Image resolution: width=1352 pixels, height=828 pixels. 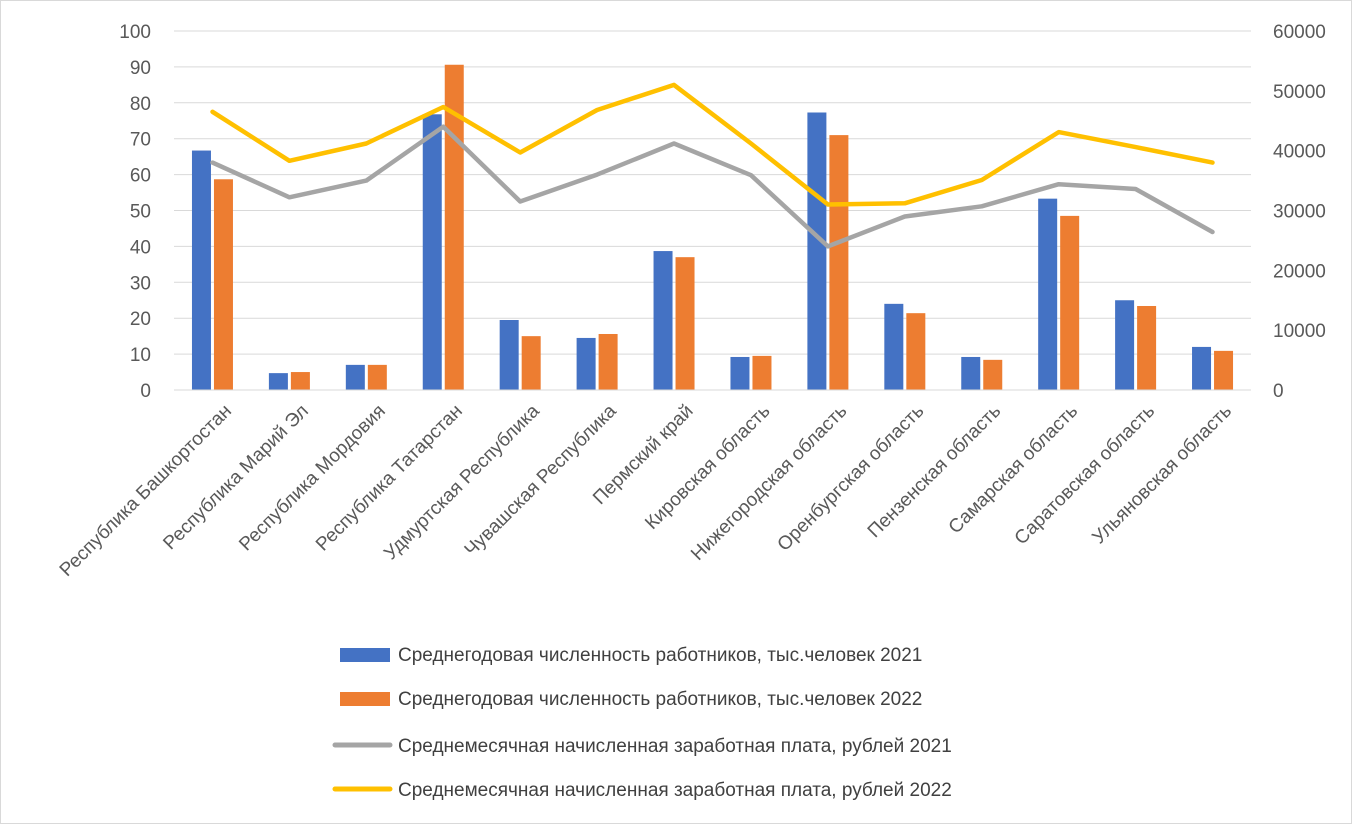 I want to click on line-series, so click(x=712, y=165).